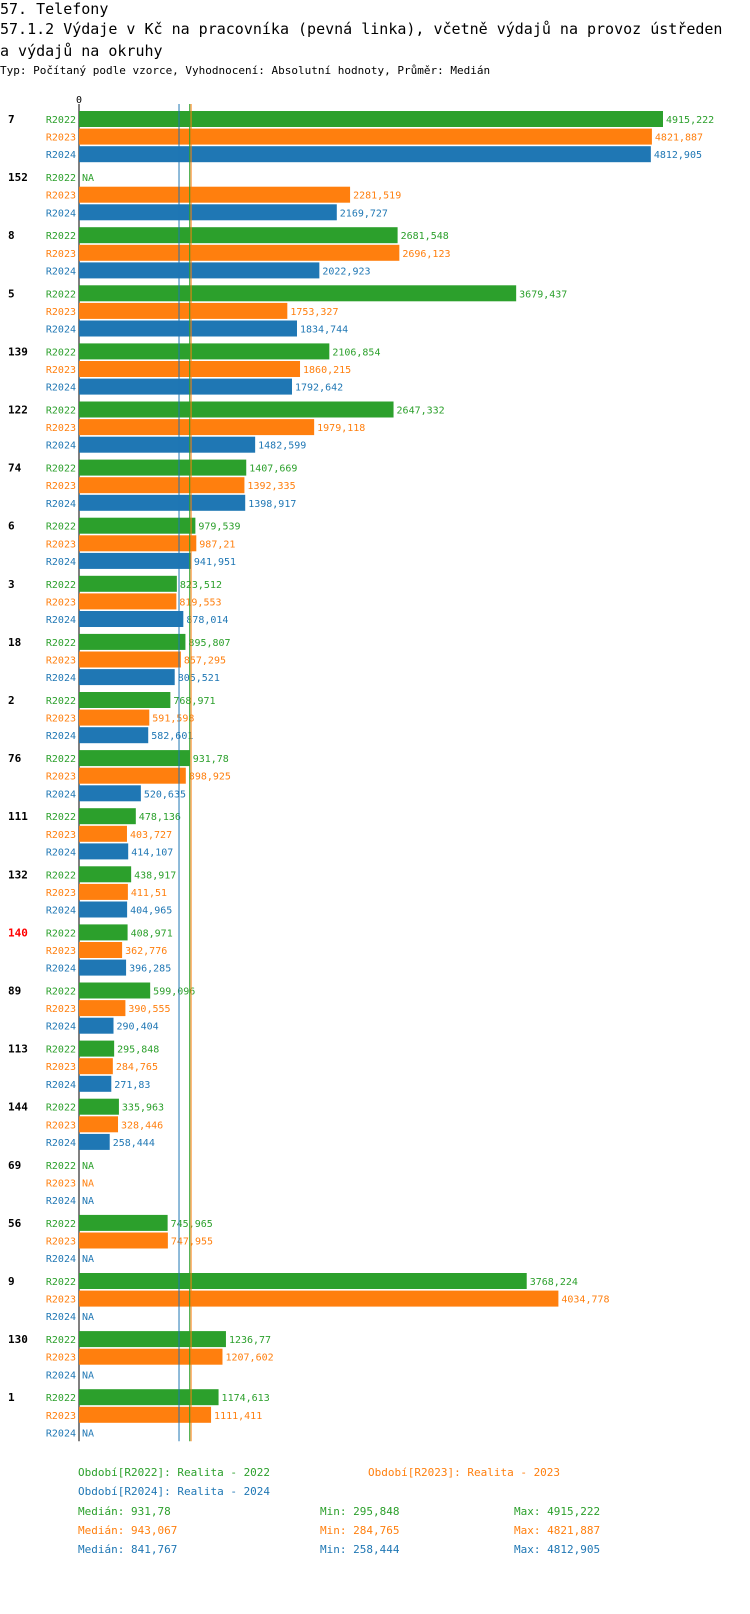 The image size is (750, 1614). Describe the element at coordinates (174, 1472) in the screenshot. I see `legend-period-2022: Období[R2022]: Realita - 2022` at that location.